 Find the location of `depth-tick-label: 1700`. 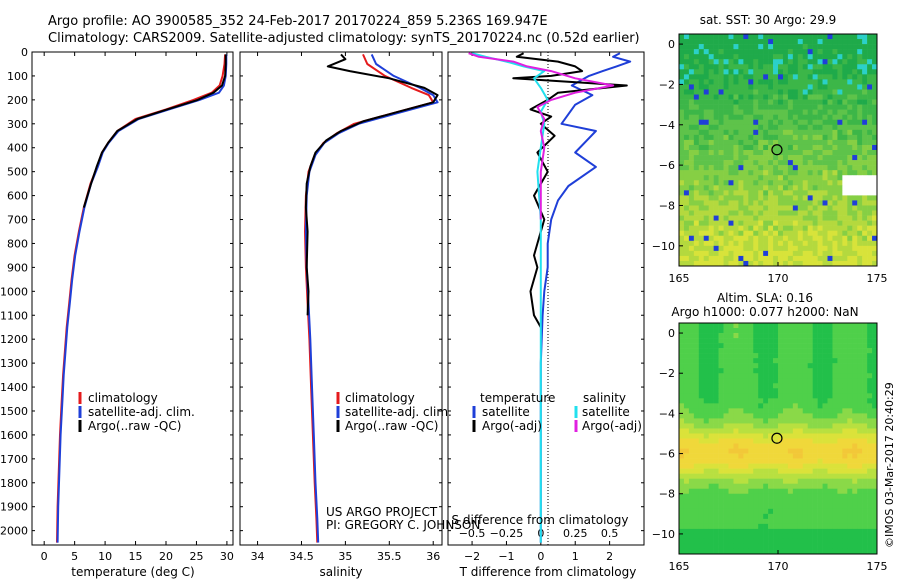

depth-tick-label: 1700 is located at coordinates (14, 459).